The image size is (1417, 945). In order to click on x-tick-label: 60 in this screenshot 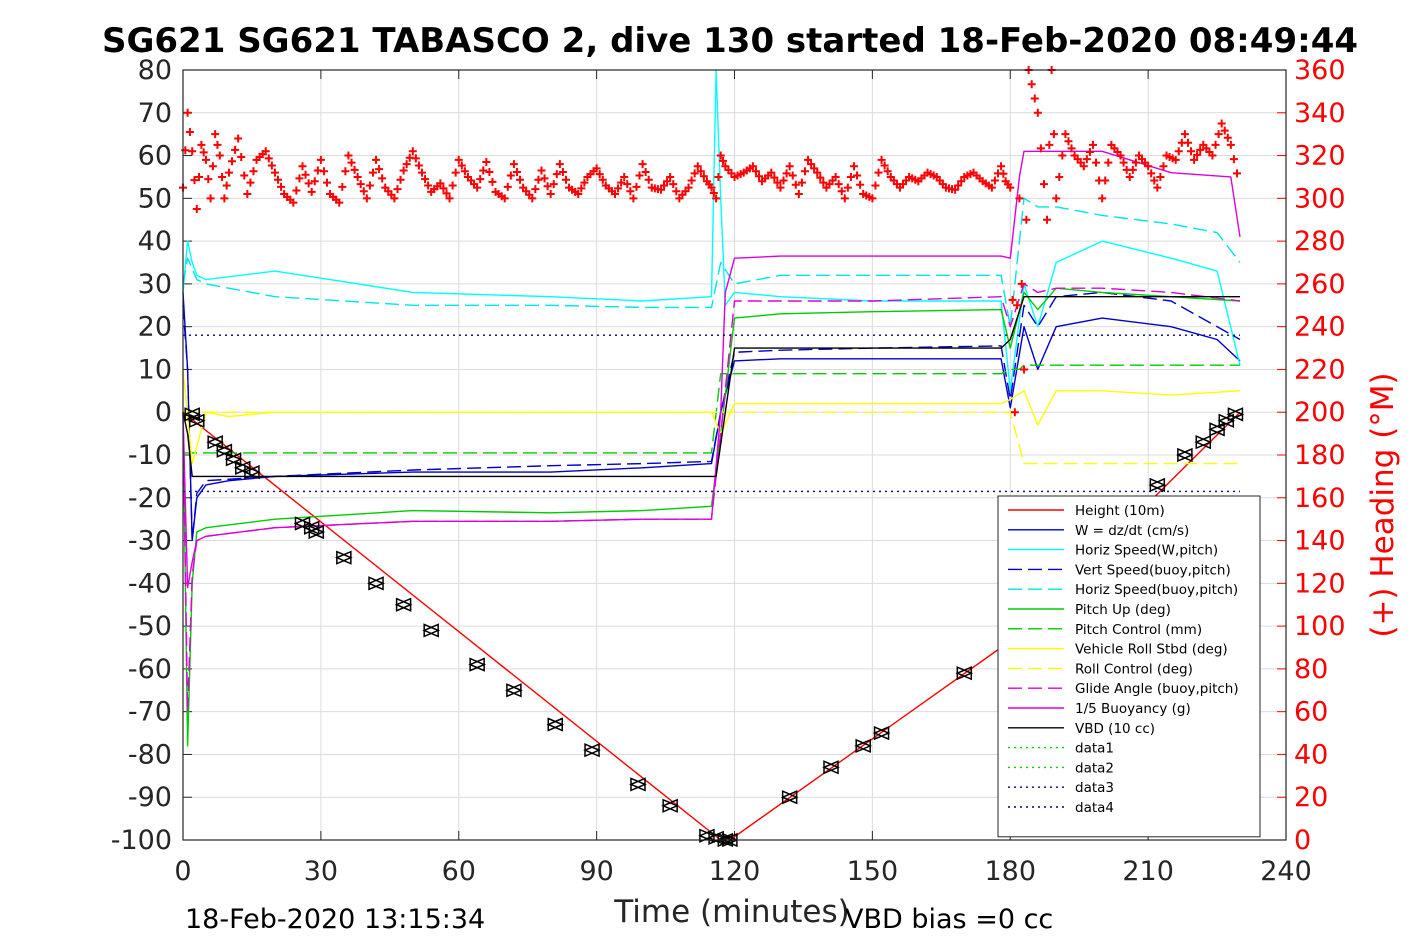, I will do `click(459, 871)`.